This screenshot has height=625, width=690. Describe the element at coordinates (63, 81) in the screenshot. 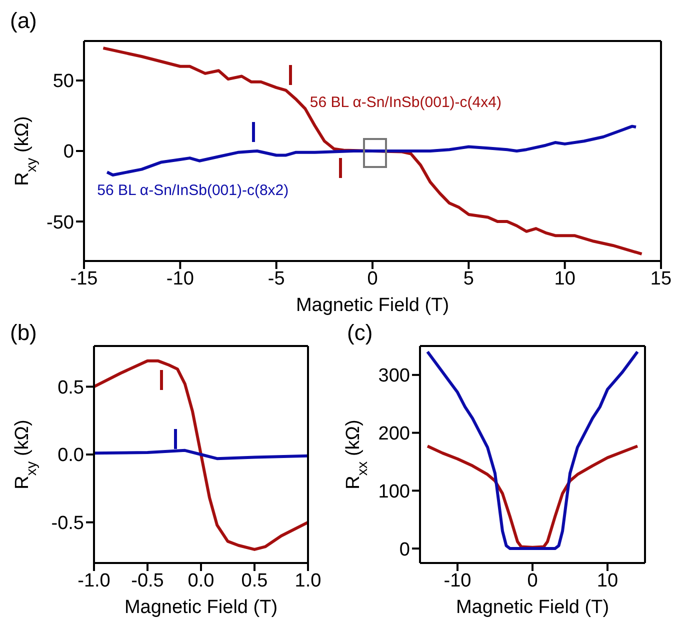

I see `y-tick-label: 50` at that location.